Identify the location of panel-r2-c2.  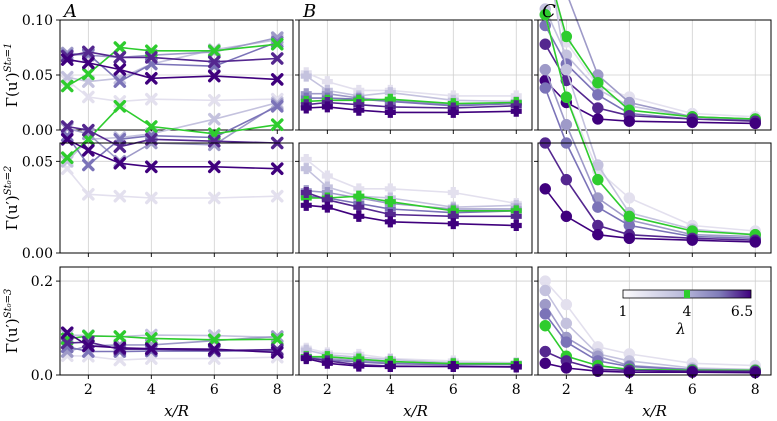
(414, 199).